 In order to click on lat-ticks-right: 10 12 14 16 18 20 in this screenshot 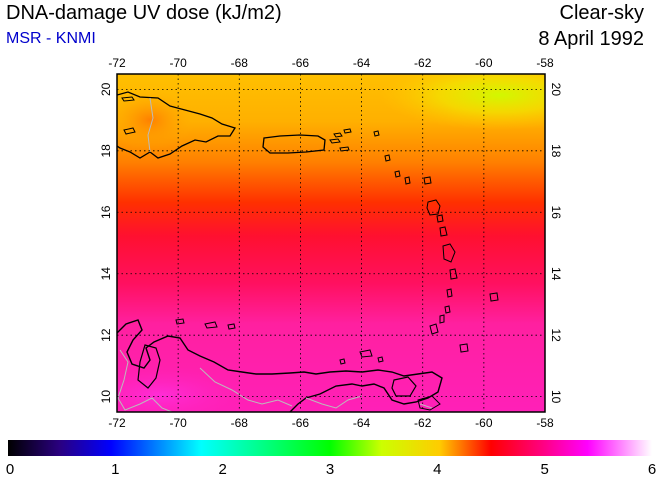, I will do `click(556, 243)`.